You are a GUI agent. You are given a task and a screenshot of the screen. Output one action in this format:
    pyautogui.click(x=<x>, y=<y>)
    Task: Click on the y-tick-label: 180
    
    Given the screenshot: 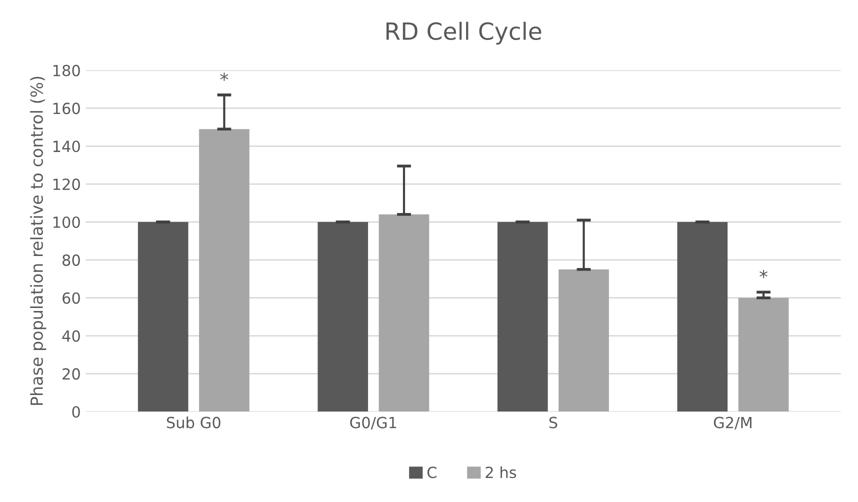 What is the action you would take?
    pyautogui.click(x=66, y=70)
    